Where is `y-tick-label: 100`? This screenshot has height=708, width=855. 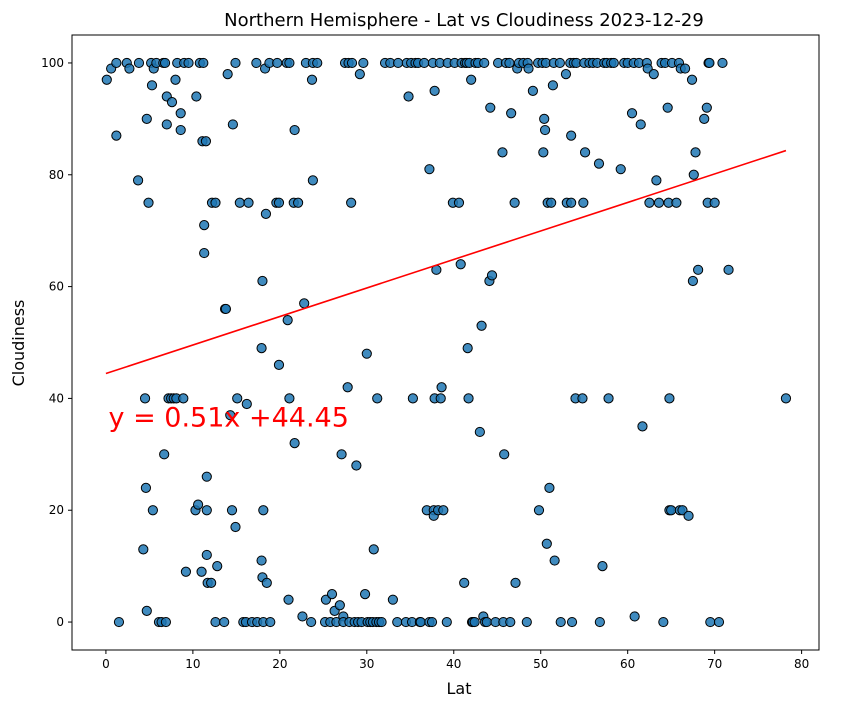
y-tick-label: 100 is located at coordinates (52, 63).